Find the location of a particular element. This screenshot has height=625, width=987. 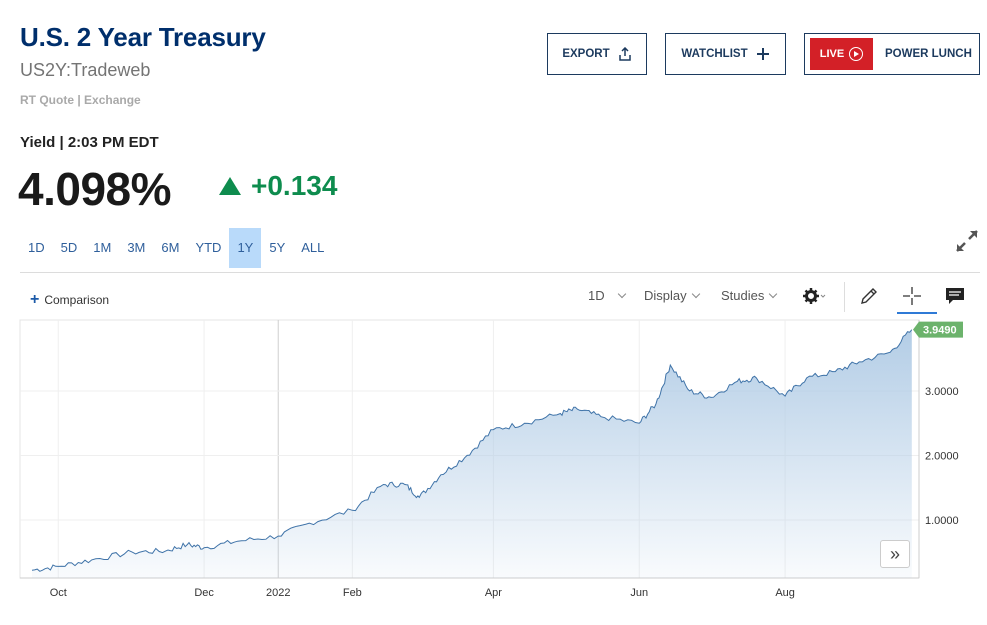

crosshair-icon is located at coordinates (912, 296).